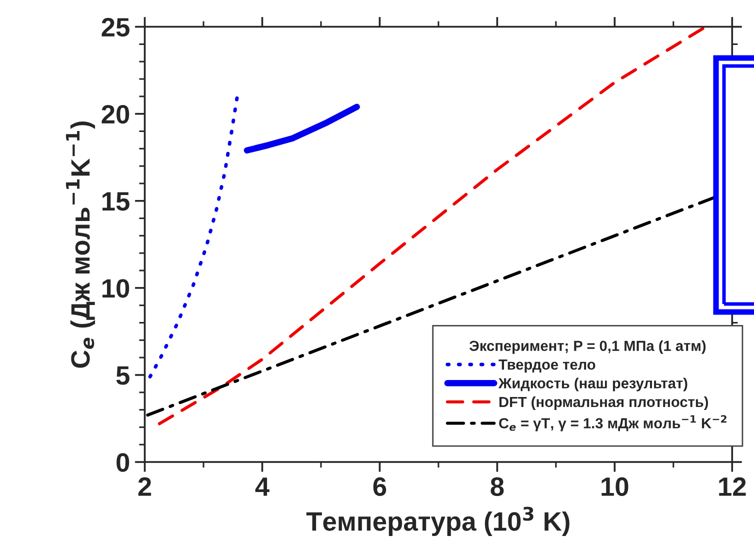  Describe the element at coordinates (438, 521) in the screenshot. I see `x-axis-title: Температура (10$^{3}$ K)` at that location.